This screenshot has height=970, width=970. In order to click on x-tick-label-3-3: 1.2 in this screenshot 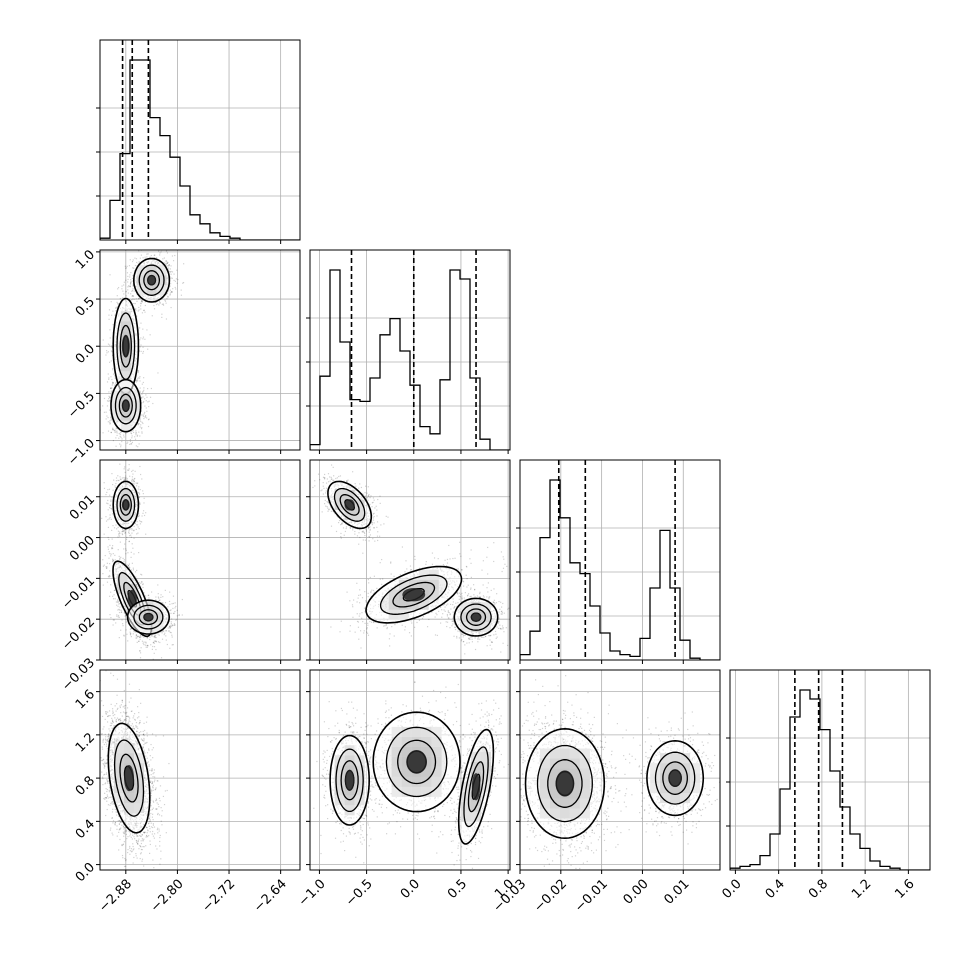, I will do `click(861, 889)`.